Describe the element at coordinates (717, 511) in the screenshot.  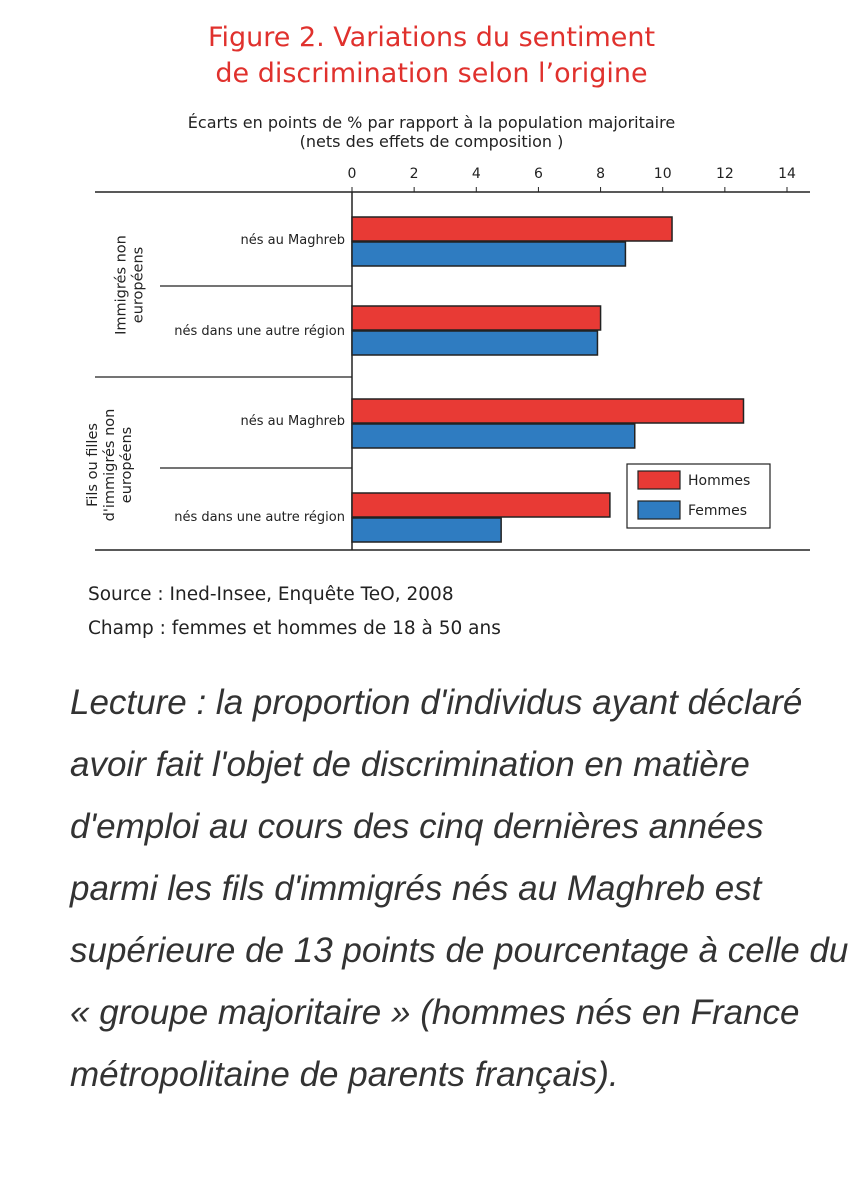
I see `legend-label-femmes: Femmes` at that location.